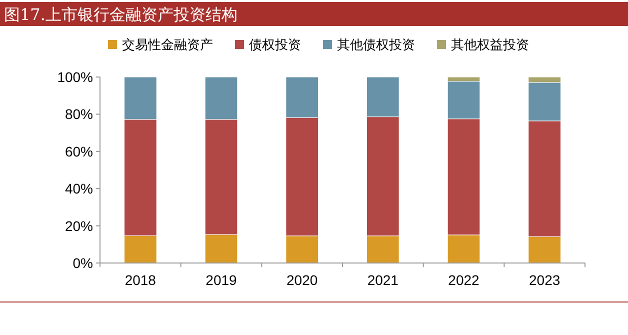 This screenshot has height=335, width=628. I want to click on x-tick-label: 2018, so click(140, 280).